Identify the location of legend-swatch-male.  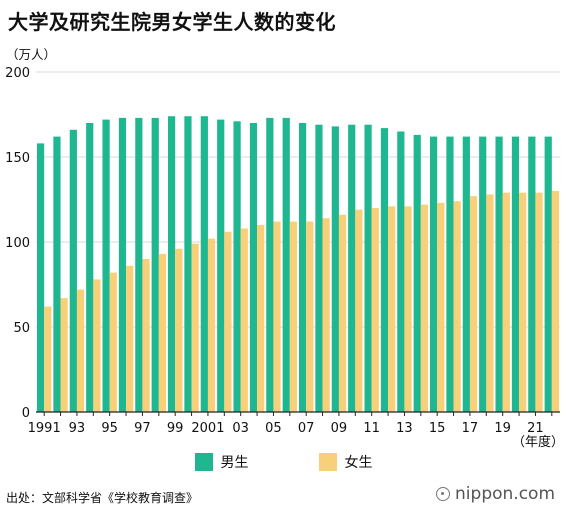
(203, 462).